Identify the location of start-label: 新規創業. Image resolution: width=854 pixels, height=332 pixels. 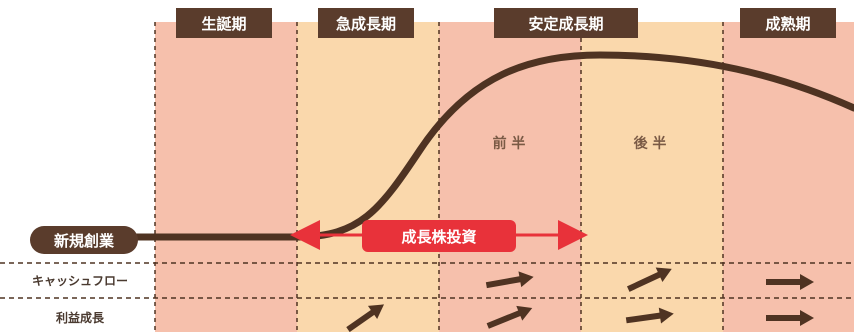
(84, 241).